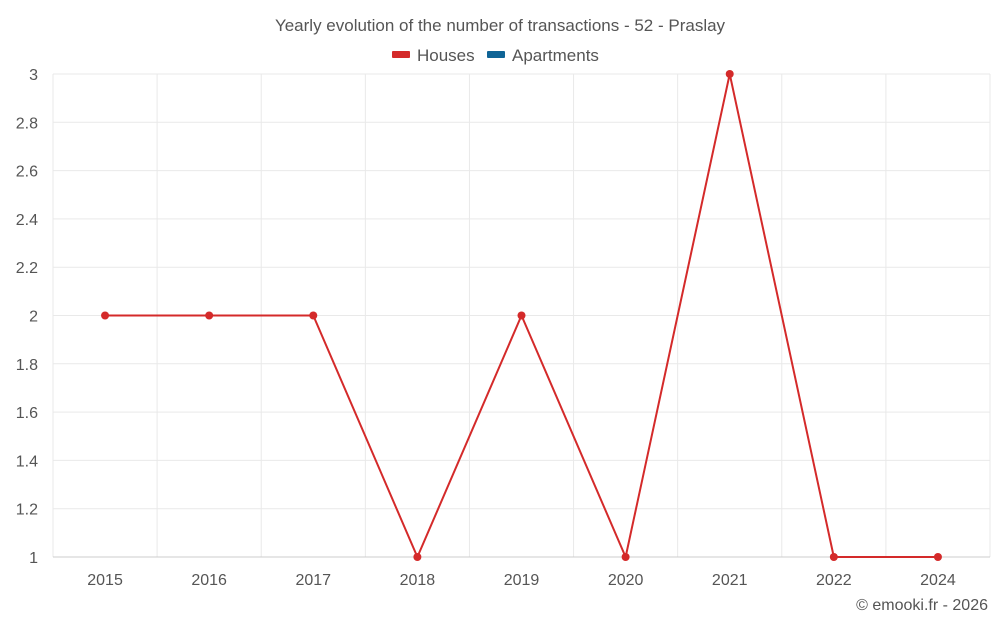  I want to click on y-tick-label: 2.4, so click(27, 220).